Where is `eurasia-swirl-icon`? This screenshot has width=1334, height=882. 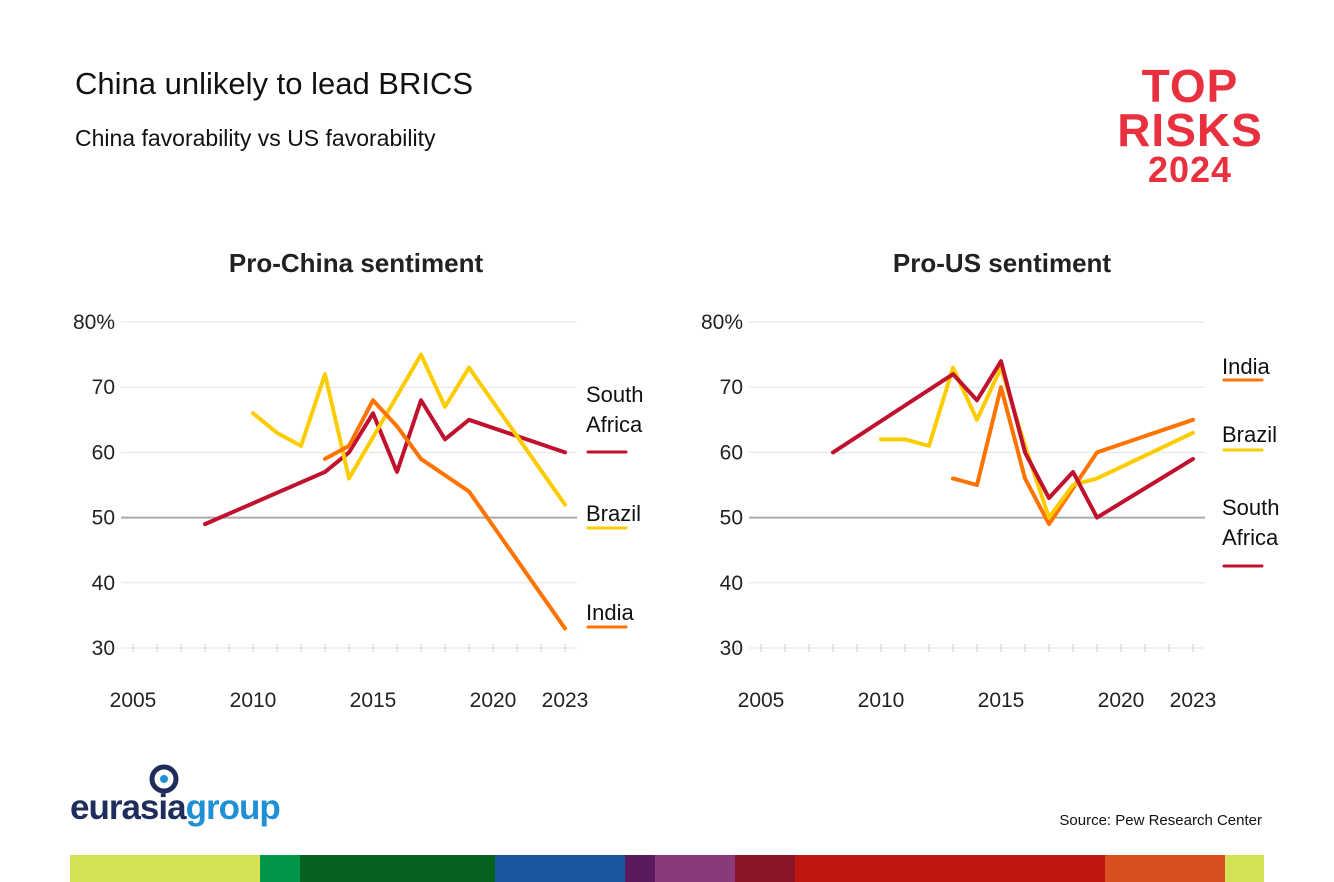
eurasia-swirl-icon is located at coordinates (164, 779).